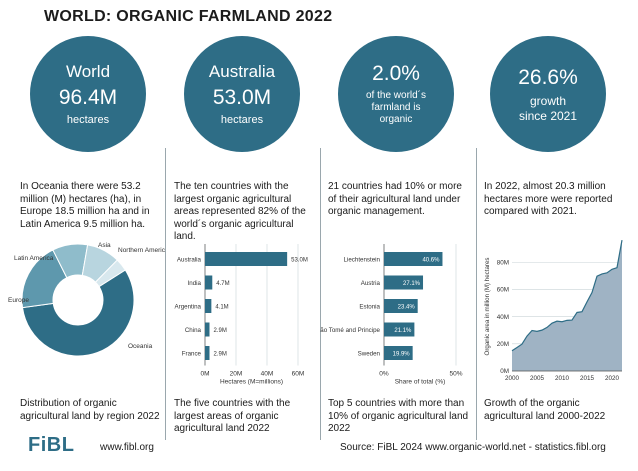  Describe the element at coordinates (204, 374) in the screenshot. I see `x-tick-label: 0M` at that location.